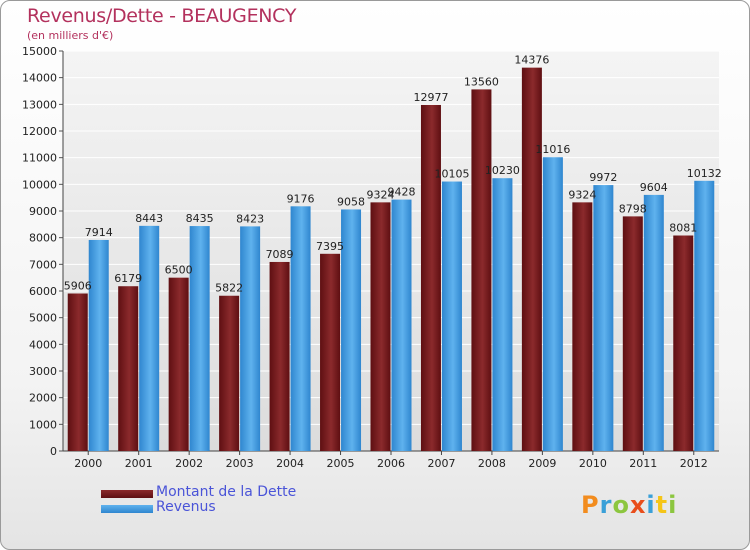 The image size is (750, 550). Describe the element at coordinates (186, 507) in the screenshot. I see `legend-label-revenus: Revenus` at that location.